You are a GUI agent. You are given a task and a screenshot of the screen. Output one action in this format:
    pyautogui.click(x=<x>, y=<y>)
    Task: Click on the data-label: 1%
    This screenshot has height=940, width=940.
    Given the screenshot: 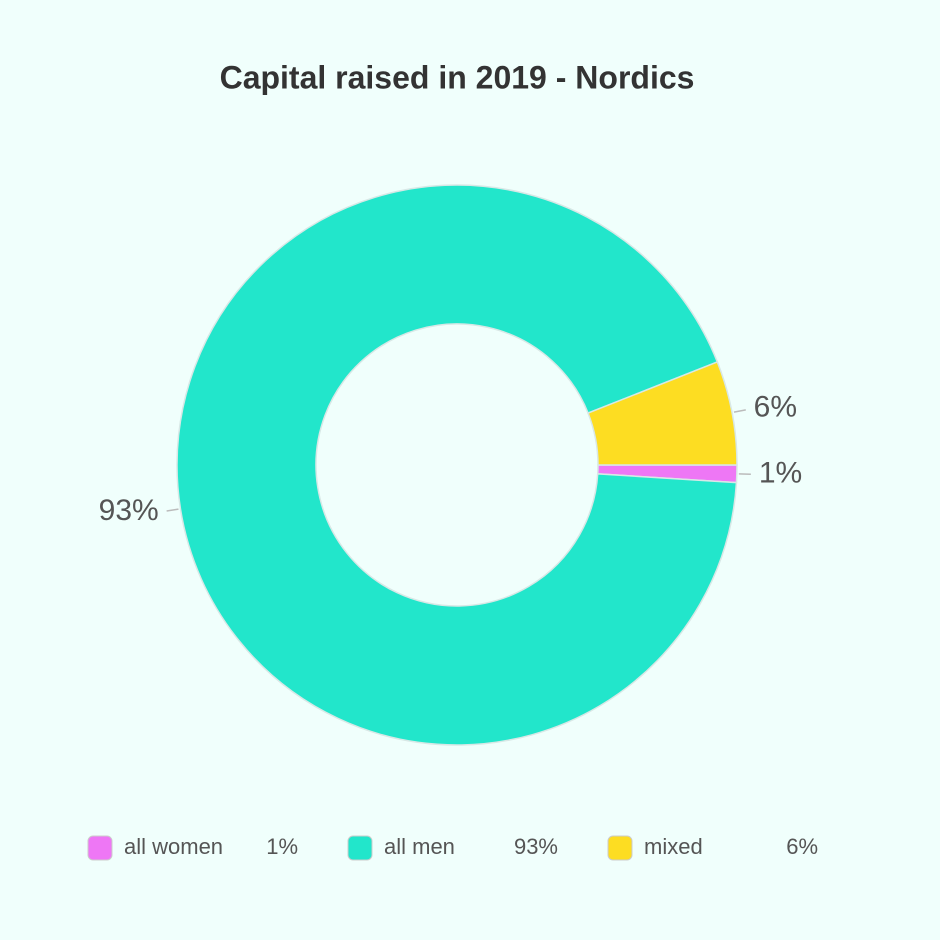 What is the action you would take?
    pyautogui.click(x=780, y=472)
    